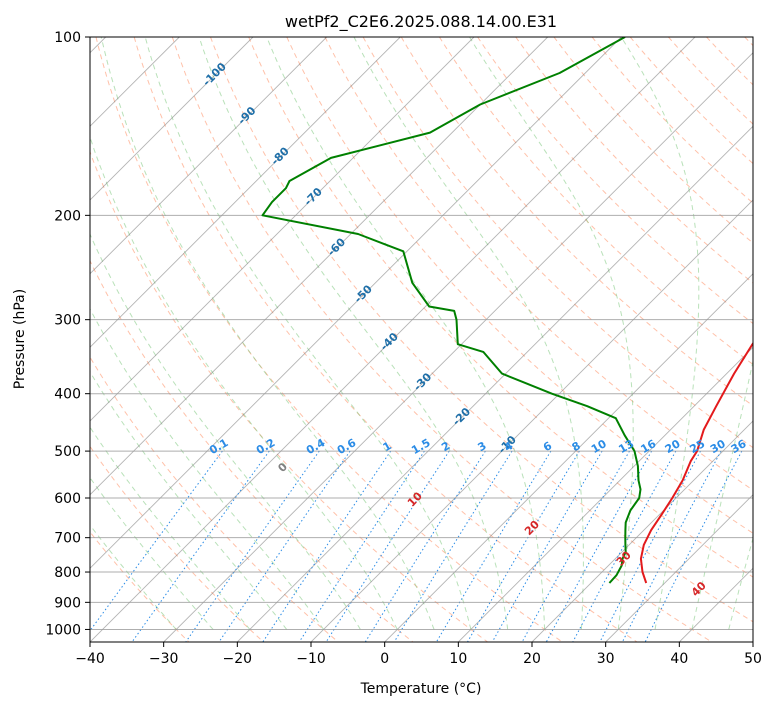  What do you see at coordinates (418, 654) in the screenshot?
I see `x-axis: −40 −30 −20 −10 0 10 20 30 40 50` at bounding box center [418, 654].